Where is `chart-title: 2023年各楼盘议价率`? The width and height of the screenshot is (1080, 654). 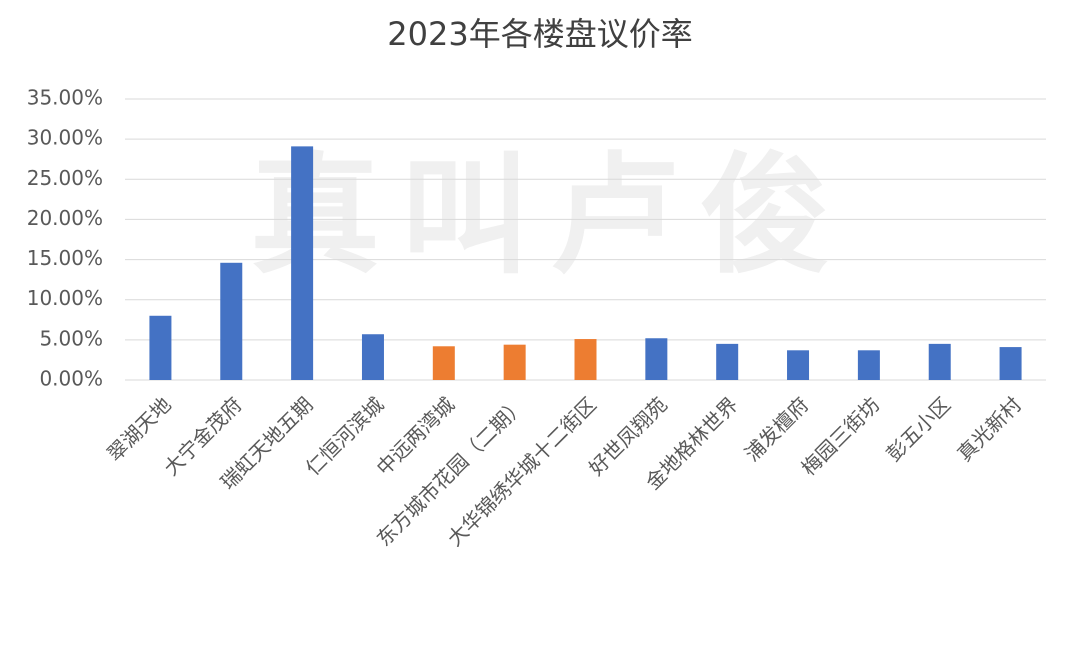
chart-title: 2023年各楼盘议价率 is located at coordinates (539, 34).